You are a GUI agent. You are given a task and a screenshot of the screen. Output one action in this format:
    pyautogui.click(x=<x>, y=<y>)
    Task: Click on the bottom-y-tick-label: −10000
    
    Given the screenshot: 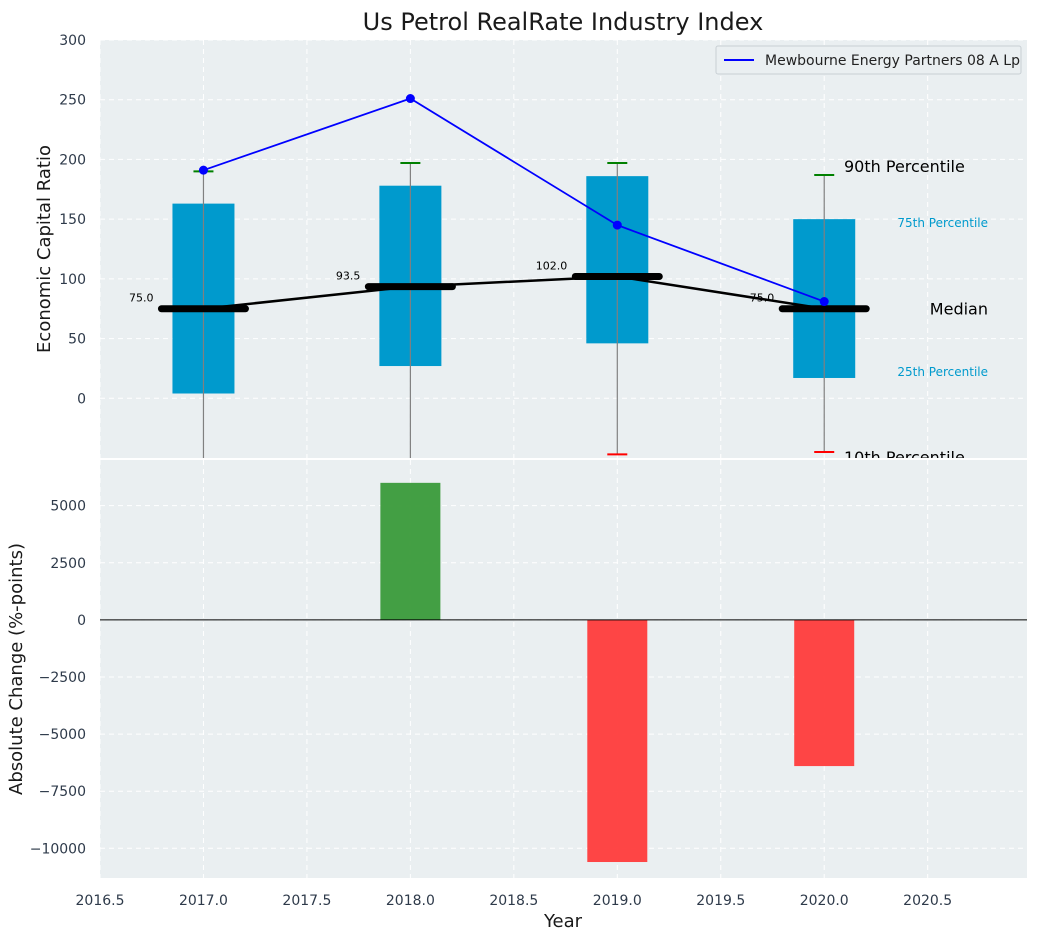 What is the action you would take?
    pyautogui.click(x=58, y=849)
    